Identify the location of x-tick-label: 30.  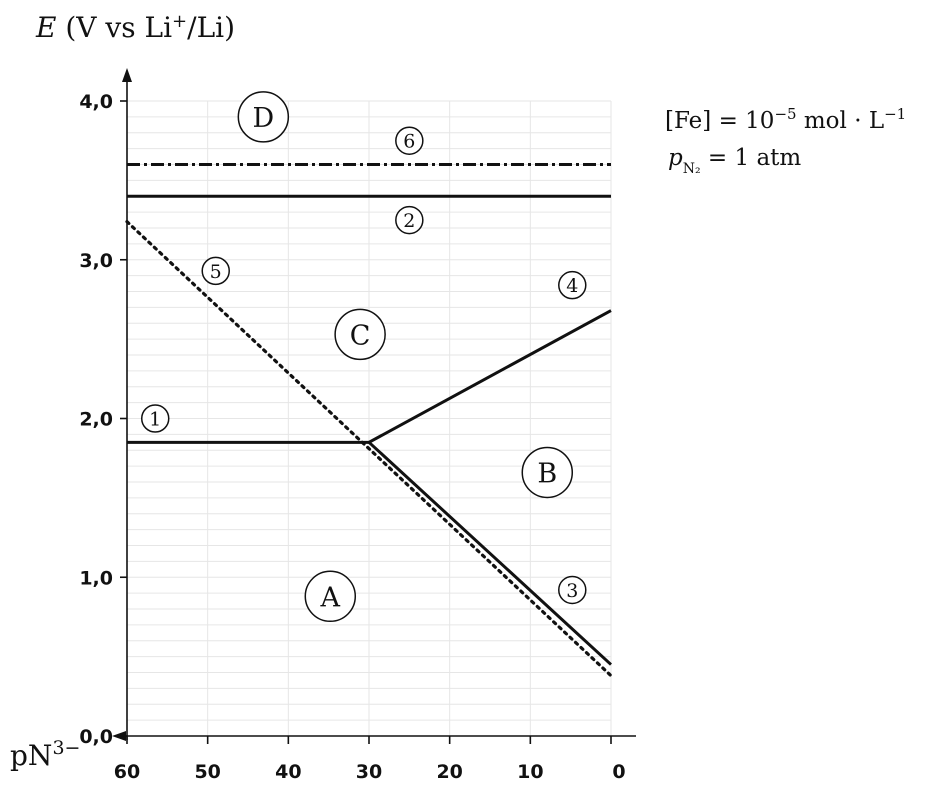
(369, 772).